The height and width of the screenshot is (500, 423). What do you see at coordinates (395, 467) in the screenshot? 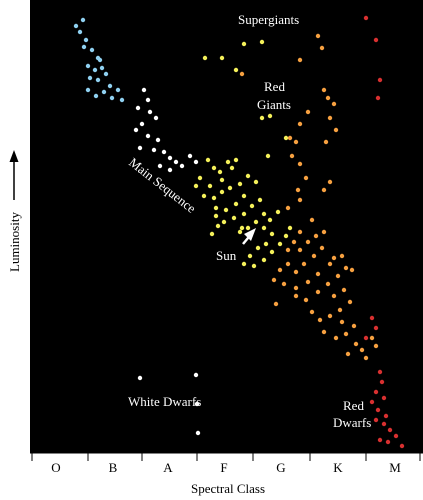
I see `spectral-class-m: M` at bounding box center [395, 467].